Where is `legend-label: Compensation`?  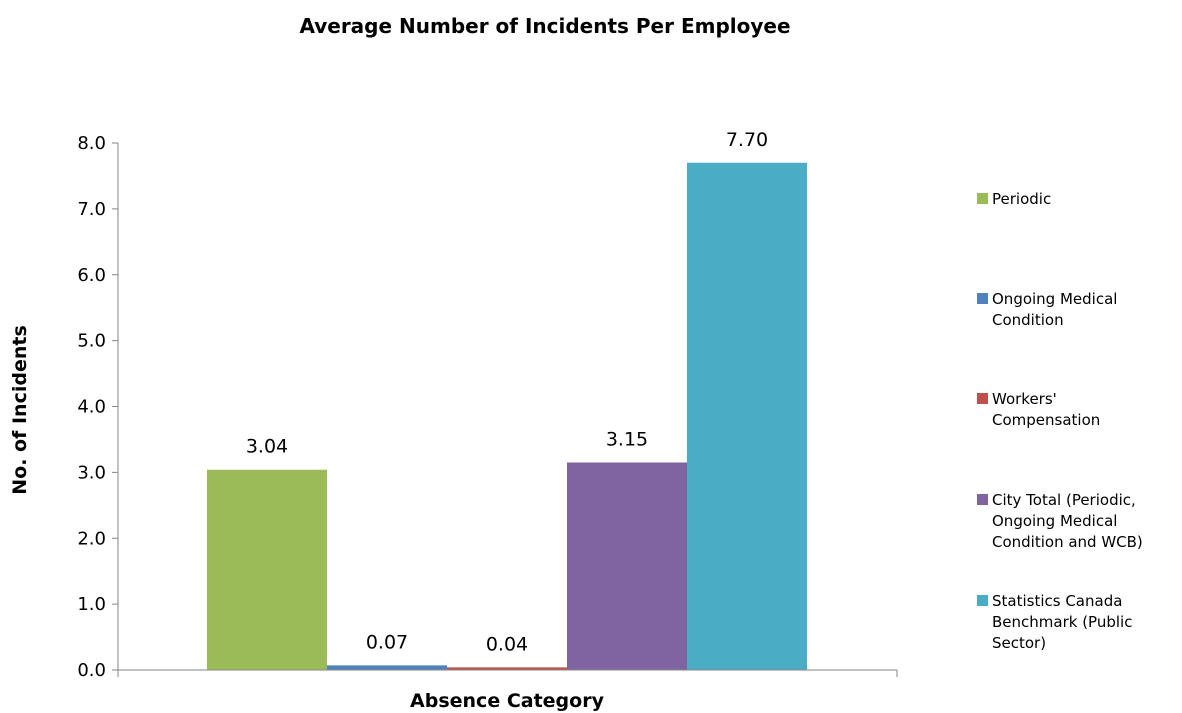 legend-label: Compensation is located at coordinates (1046, 420).